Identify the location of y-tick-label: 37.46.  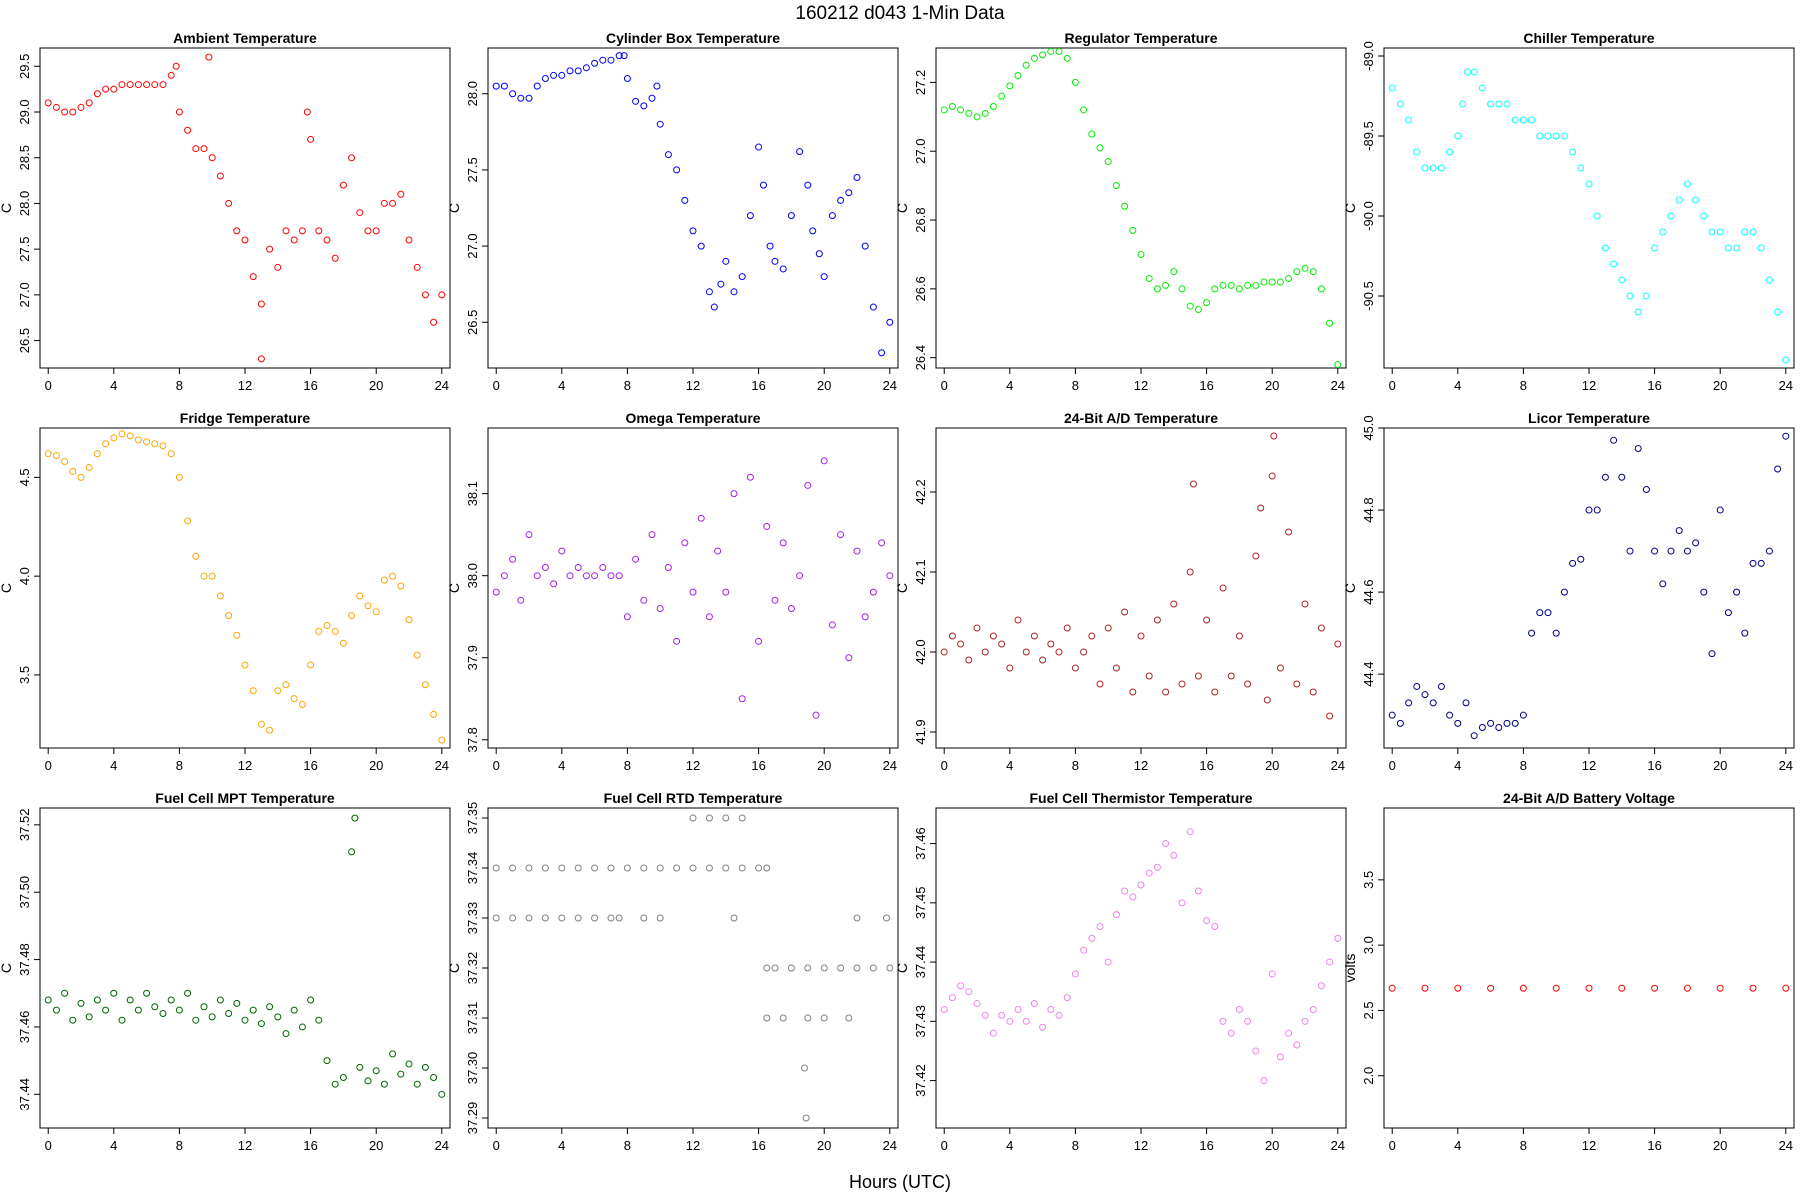
(920, 843).